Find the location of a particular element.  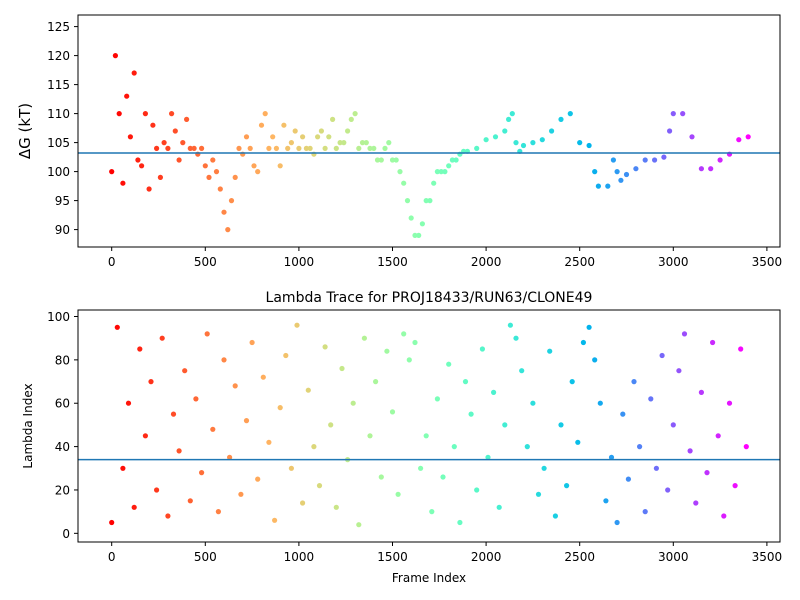

delta-g-x-tick-label: 1000 is located at coordinates (299, 262).